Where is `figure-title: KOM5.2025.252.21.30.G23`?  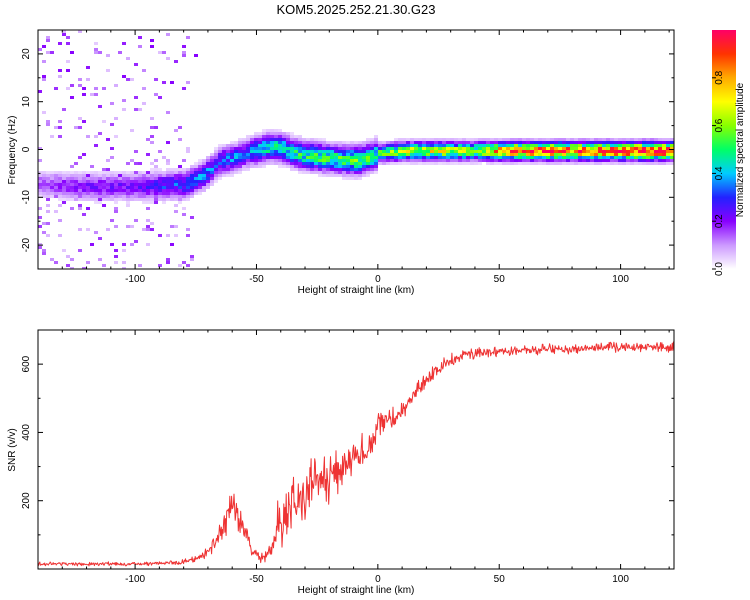 figure-title: KOM5.2025.252.21.30.G23 is located at coordinates (355, 9).